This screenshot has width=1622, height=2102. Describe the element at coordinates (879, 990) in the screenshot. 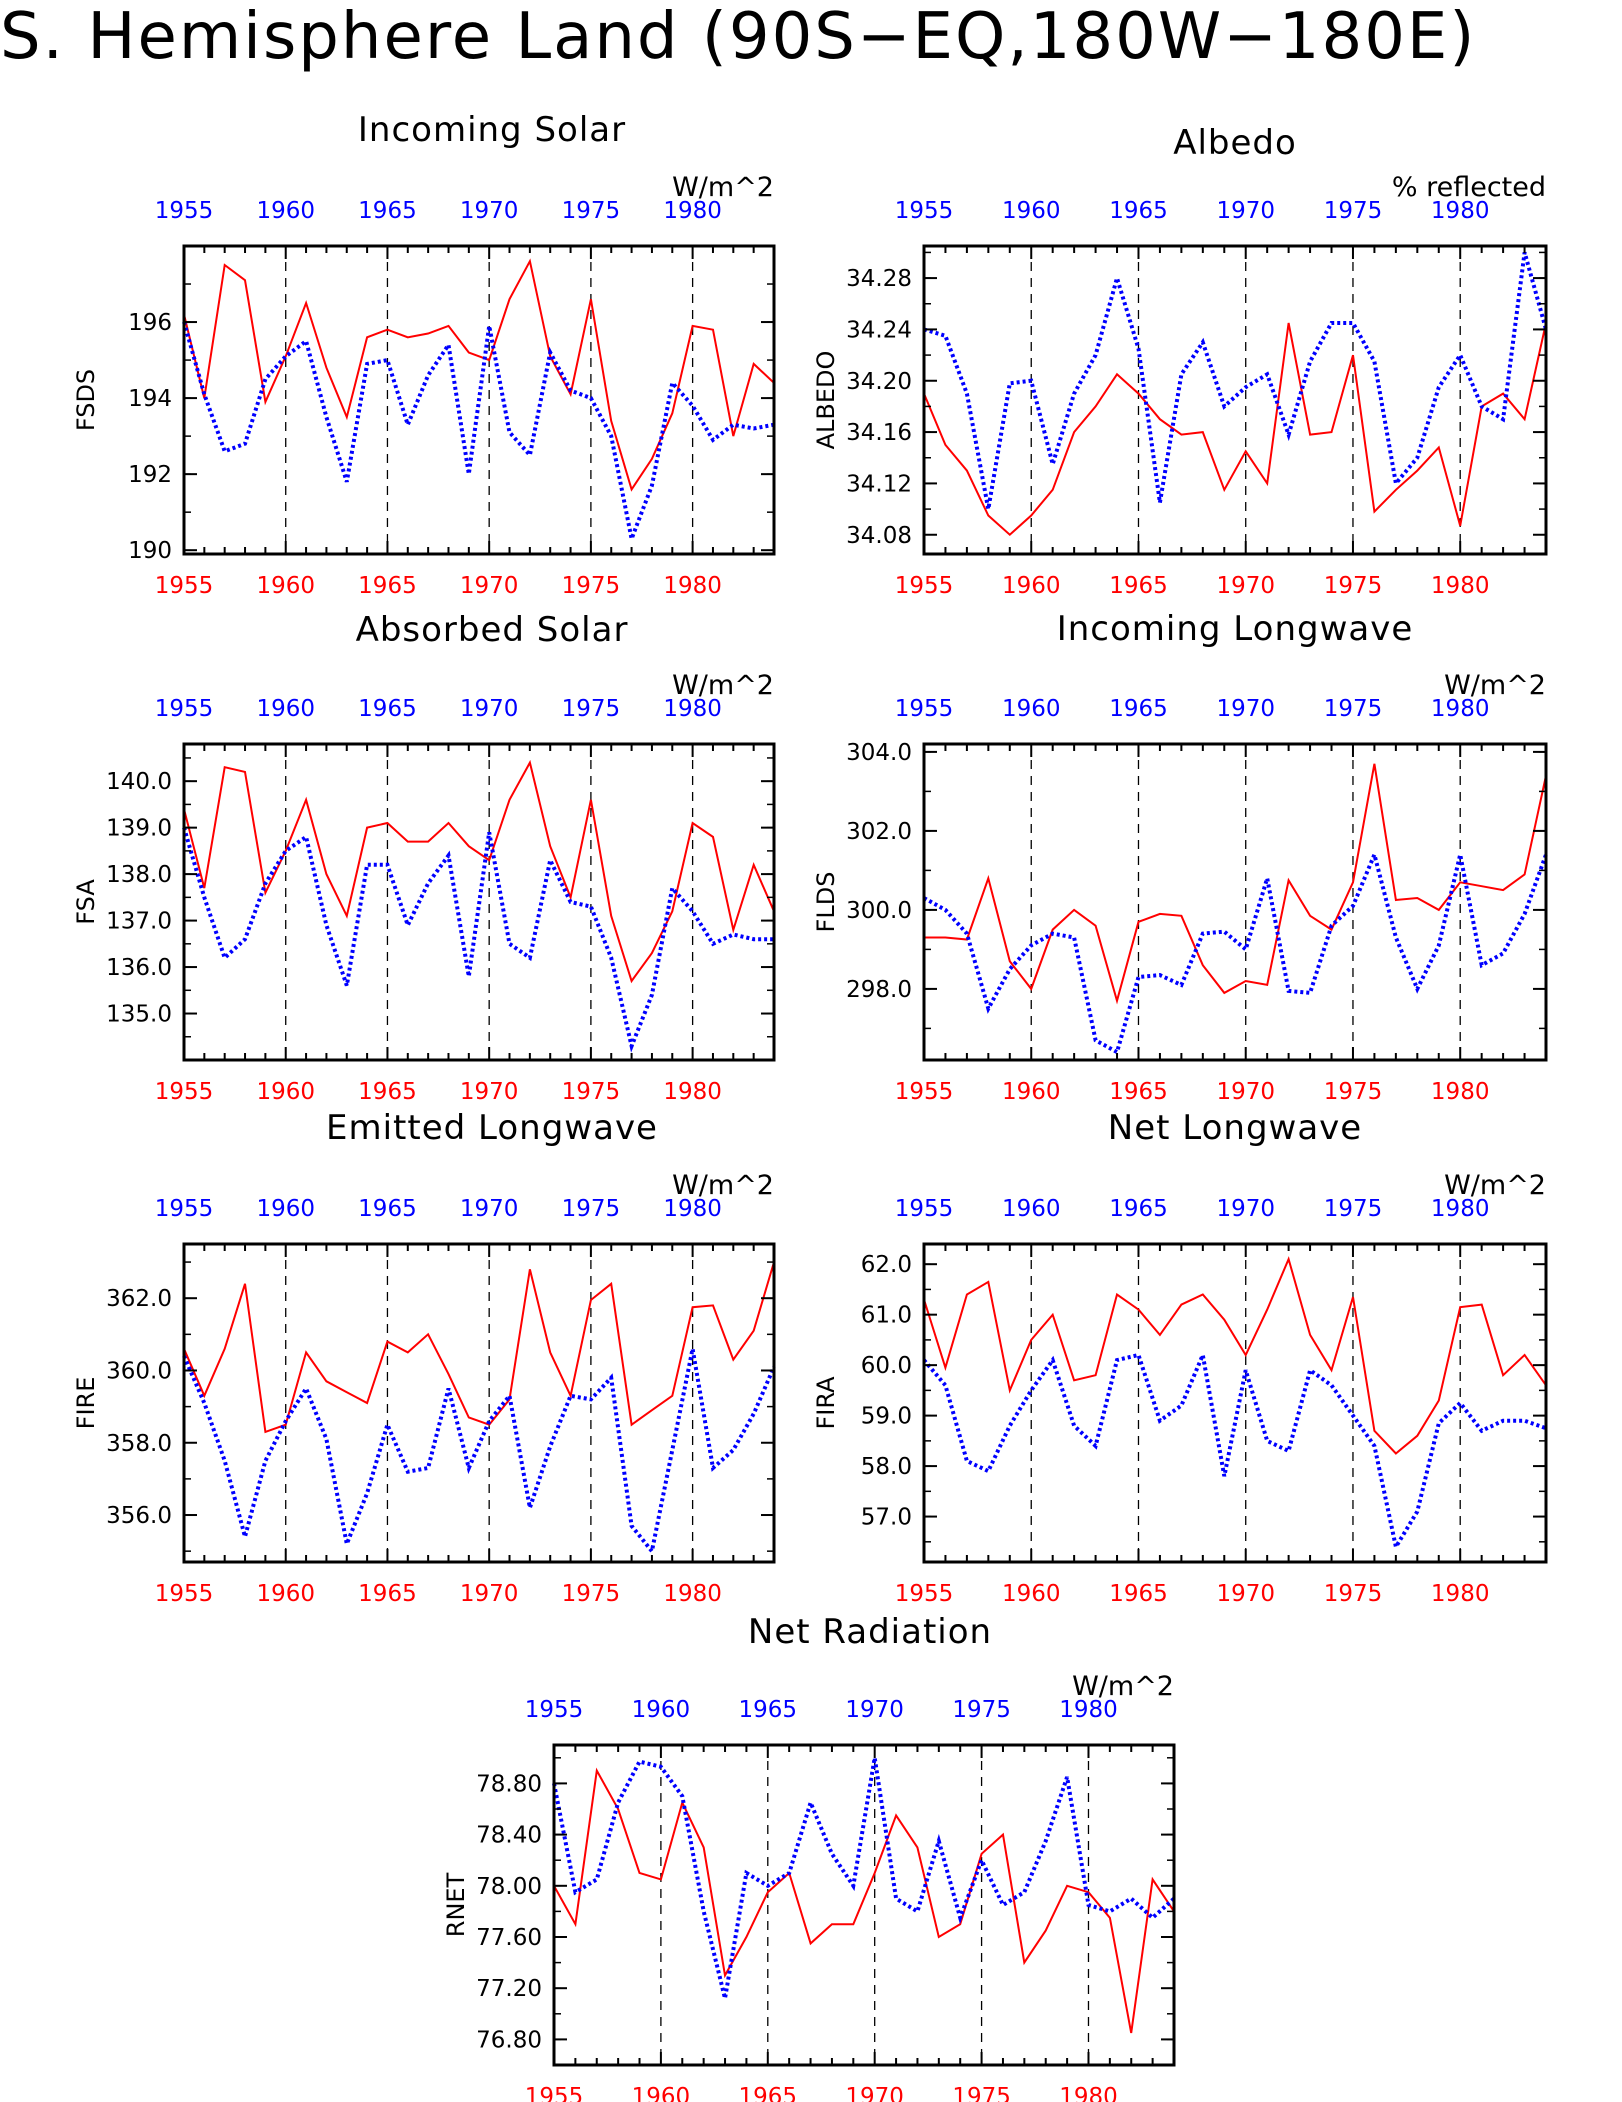

I see `y-tick-label: 298.0` at that location.